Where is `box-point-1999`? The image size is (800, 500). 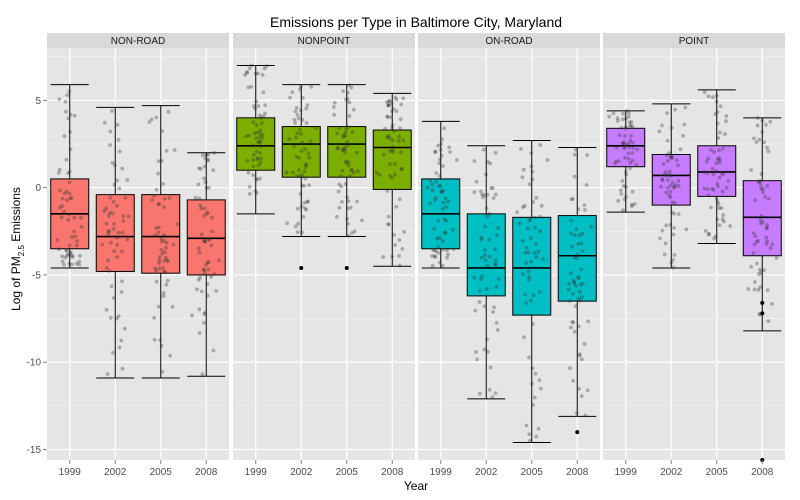
box-point-1999 is located at coordinates (626, 161).